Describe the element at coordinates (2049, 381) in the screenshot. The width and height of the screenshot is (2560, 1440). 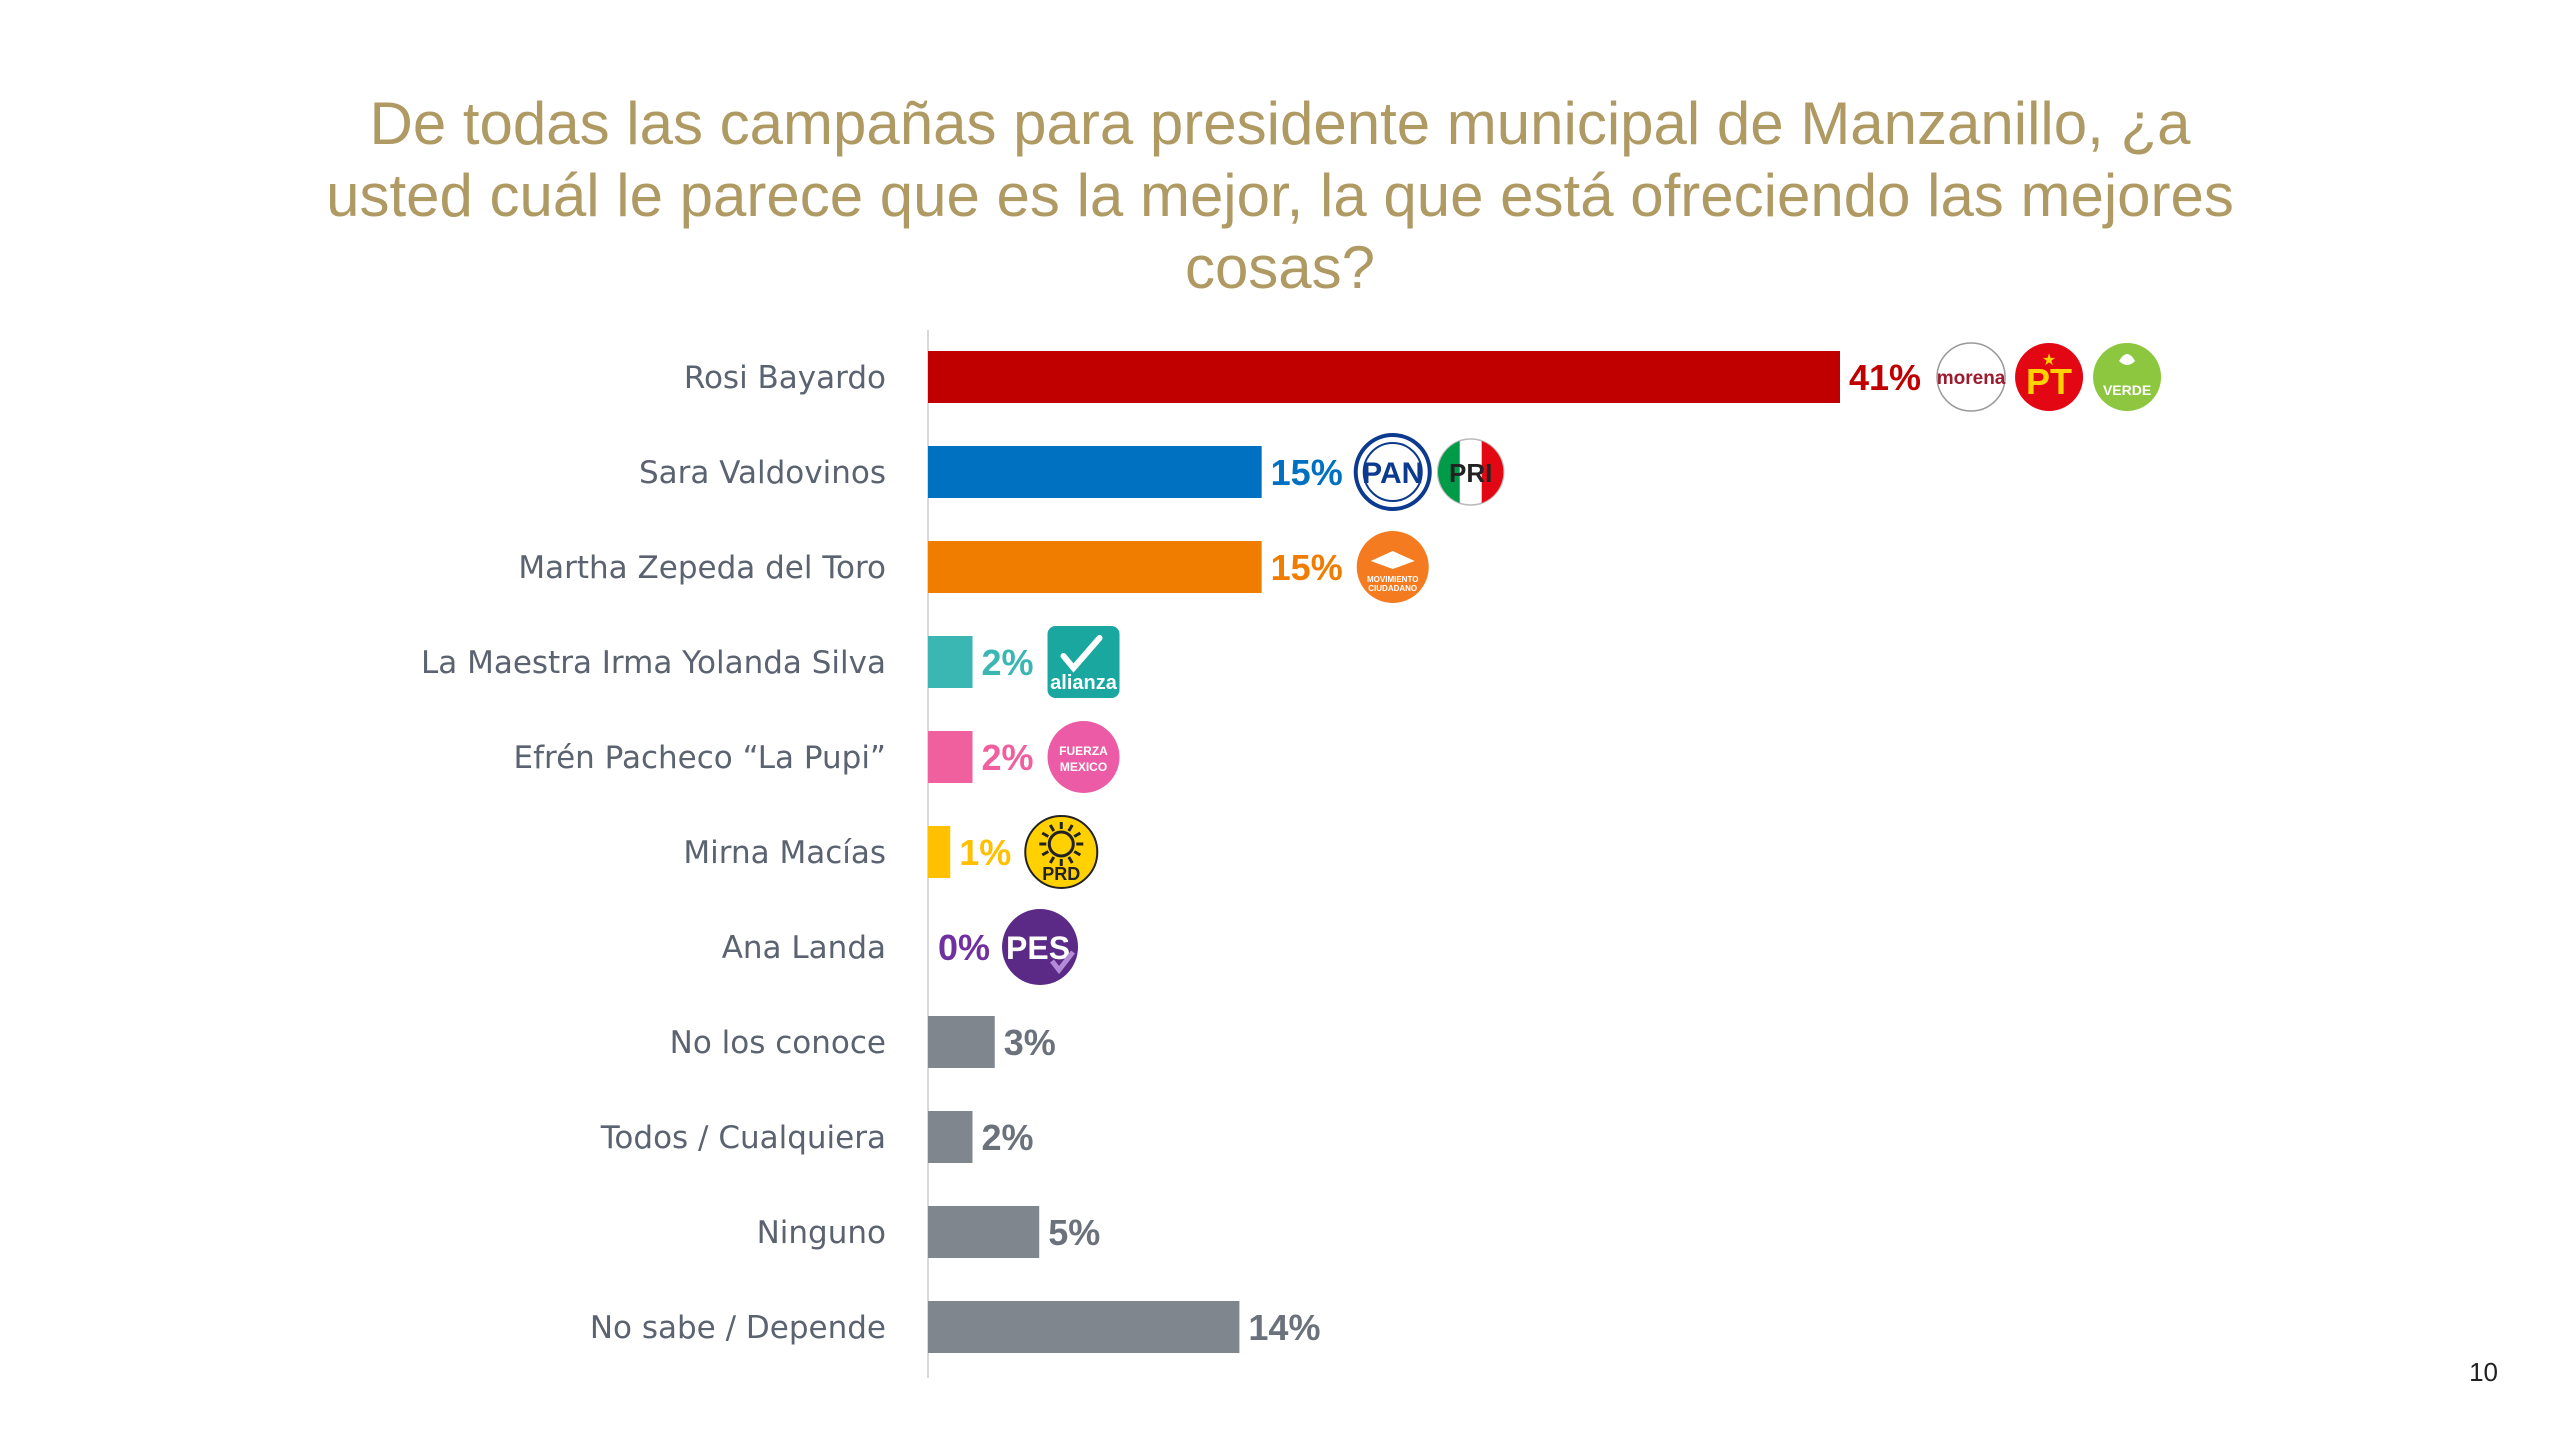
I see `svg-text: PT` at that location.